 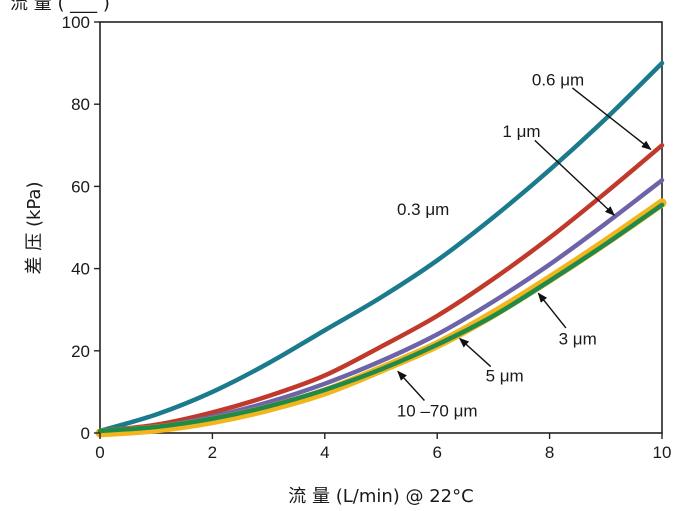 What do you see at coordinates (423, 209) in the screenshot?
I see `annotation-label: 0.3 μm` at bounding box center [423, 209].